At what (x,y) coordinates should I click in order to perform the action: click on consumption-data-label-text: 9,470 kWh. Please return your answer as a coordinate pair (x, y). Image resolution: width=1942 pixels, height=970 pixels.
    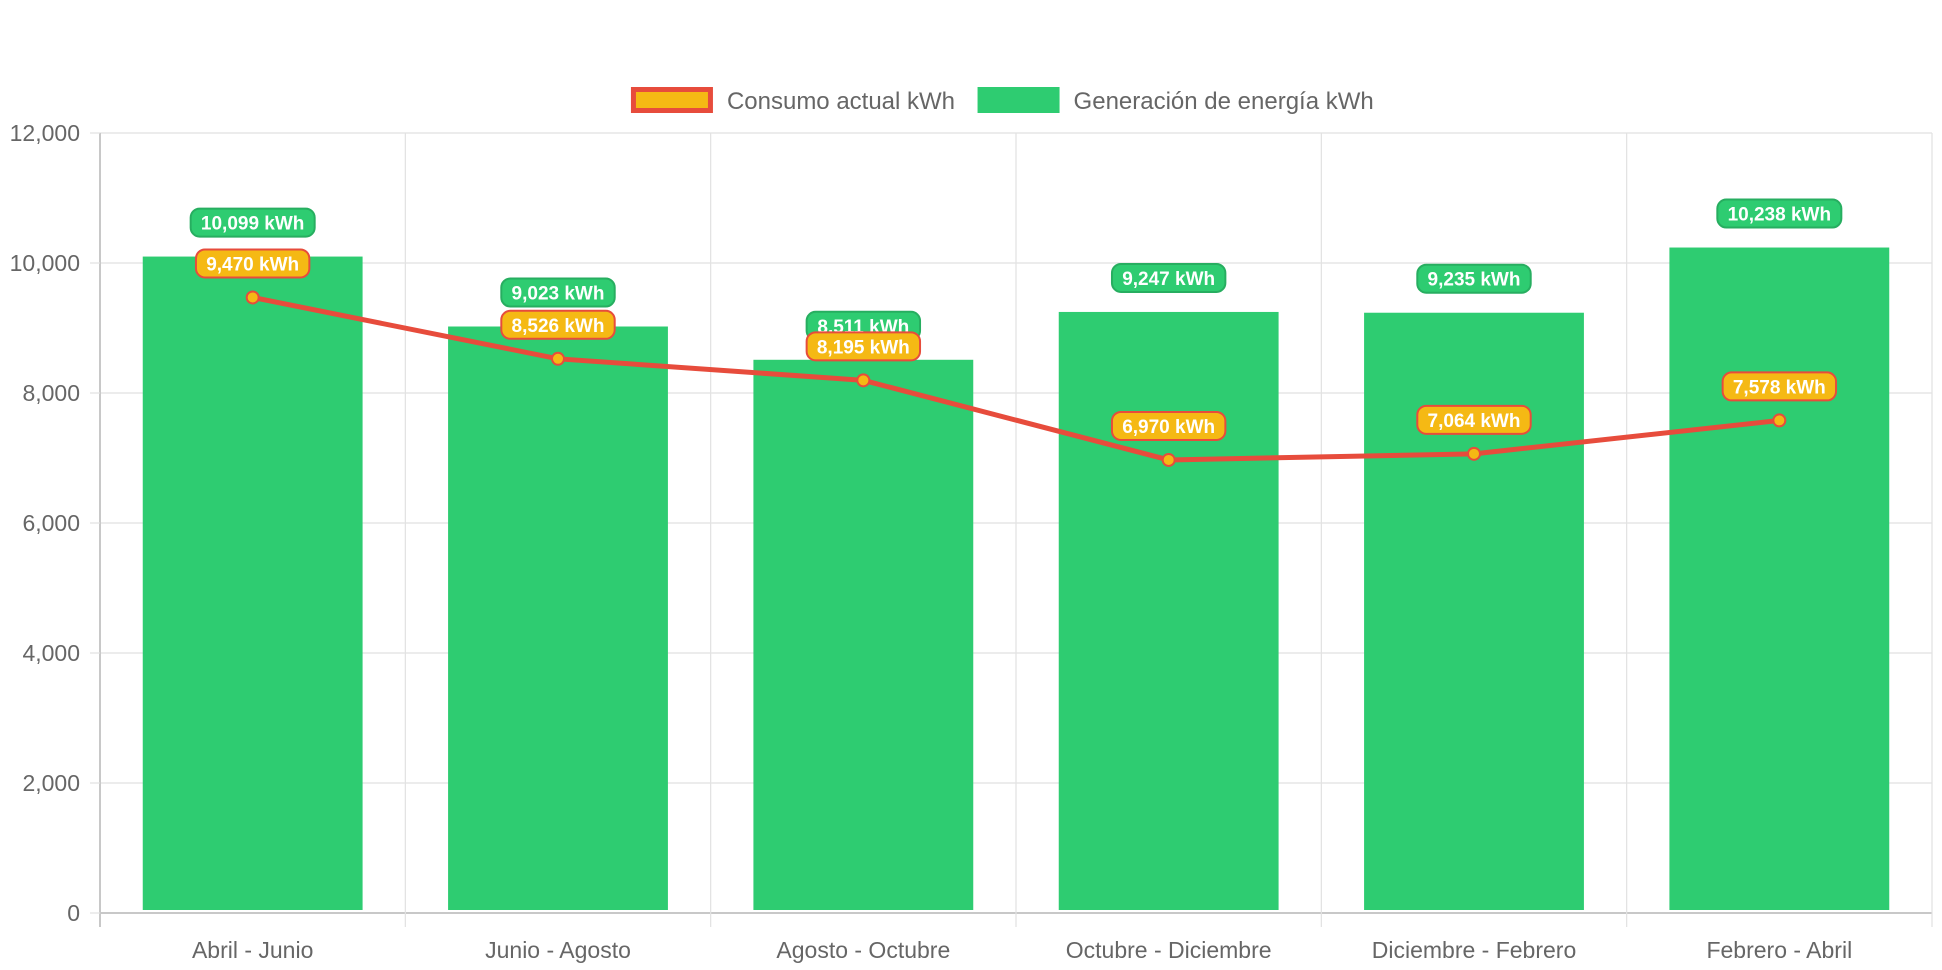
    Looking at the image, I should click on (252, 264).